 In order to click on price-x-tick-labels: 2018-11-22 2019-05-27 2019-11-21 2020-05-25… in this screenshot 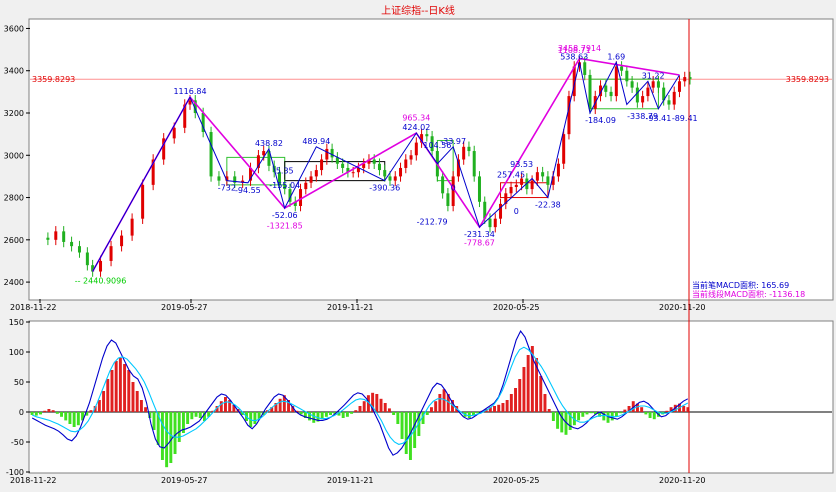, I will do `click(358, 305)`.